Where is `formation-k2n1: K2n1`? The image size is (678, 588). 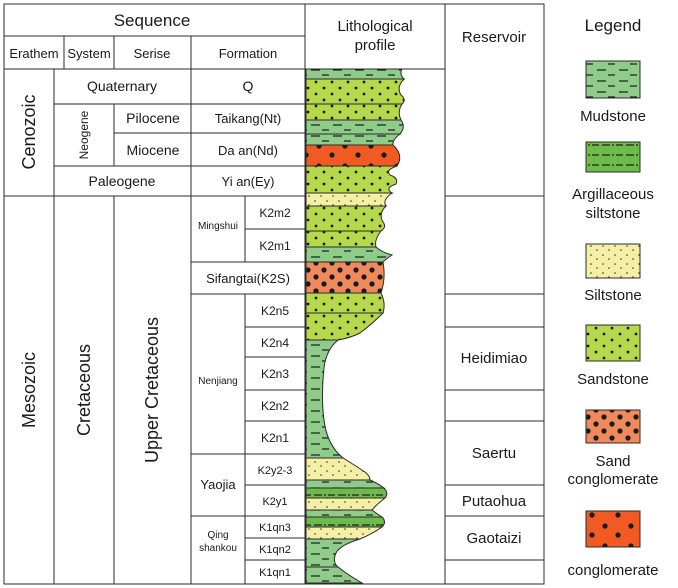
formation-k2n1: K2n1 is located at coordinates (275, 438).